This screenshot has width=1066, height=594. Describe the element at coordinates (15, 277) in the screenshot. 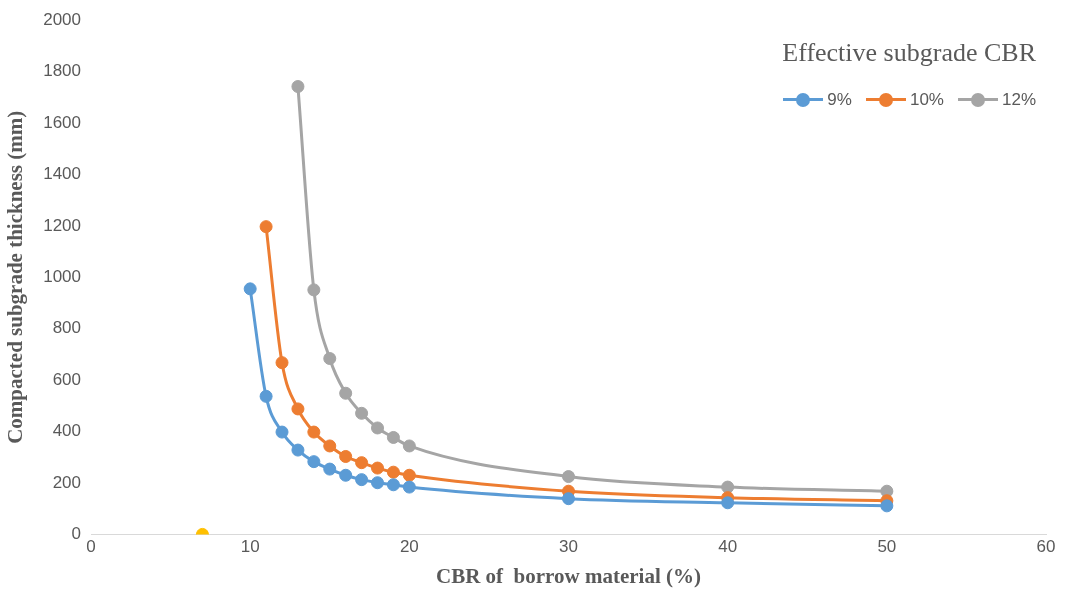

I see `y-axis-title: Compacted subgrade thickness (mm)` at that location.